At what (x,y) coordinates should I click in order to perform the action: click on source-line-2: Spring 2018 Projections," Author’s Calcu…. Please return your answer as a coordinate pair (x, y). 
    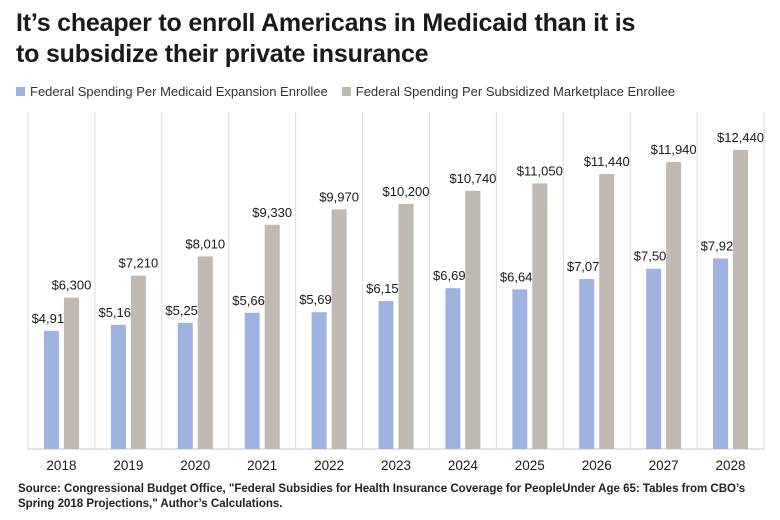
    Looking at the image, I should click on (150, 504).